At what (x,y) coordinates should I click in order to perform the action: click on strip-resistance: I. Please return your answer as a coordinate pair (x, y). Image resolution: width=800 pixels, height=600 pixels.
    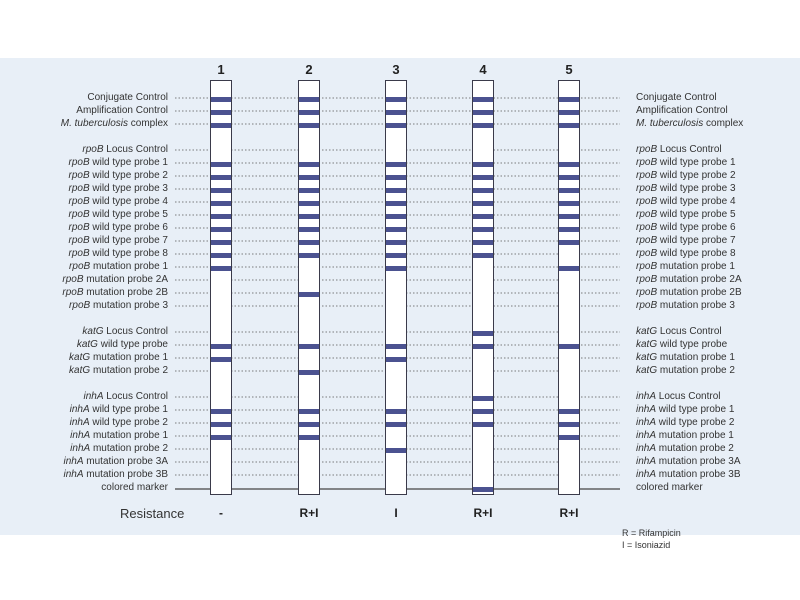
    Looking at the image, I should click on (396, 513).